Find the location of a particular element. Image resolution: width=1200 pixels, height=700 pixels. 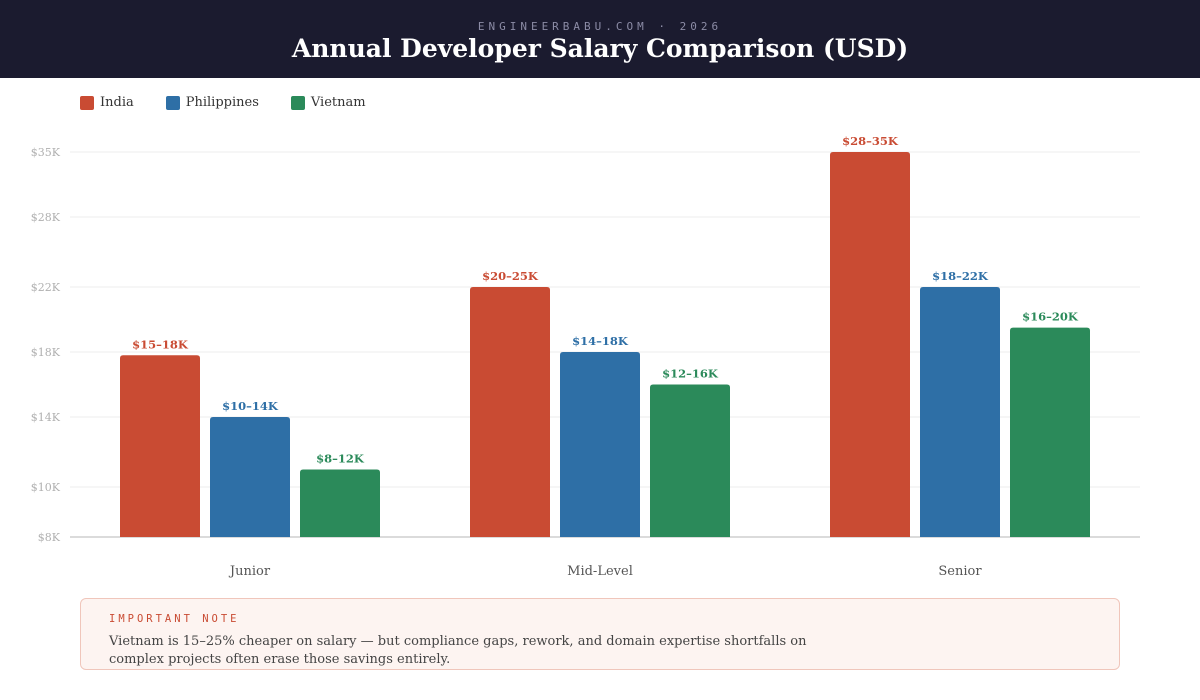

data-label: $12–16K is located at coordinates (690, 374).